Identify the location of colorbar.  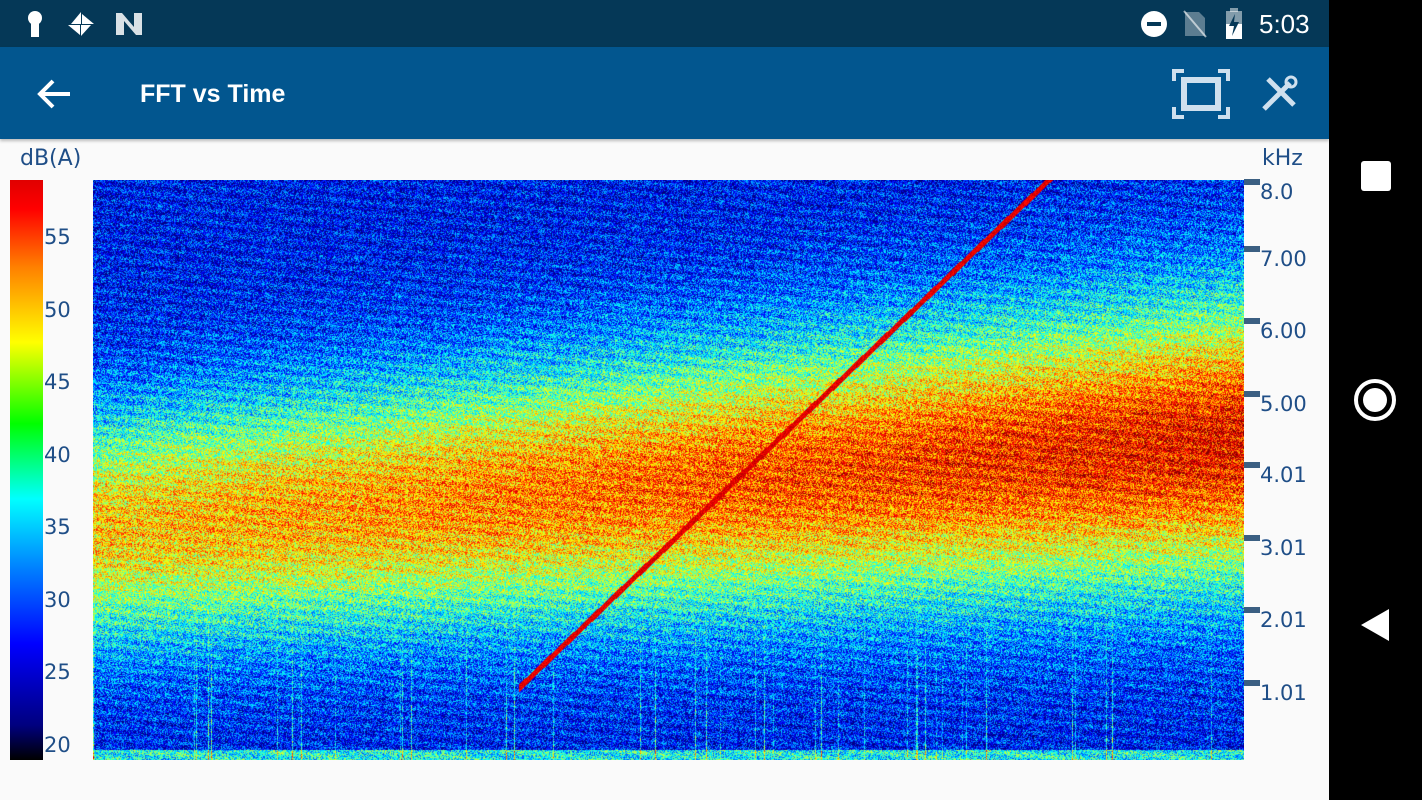
(26, 470).